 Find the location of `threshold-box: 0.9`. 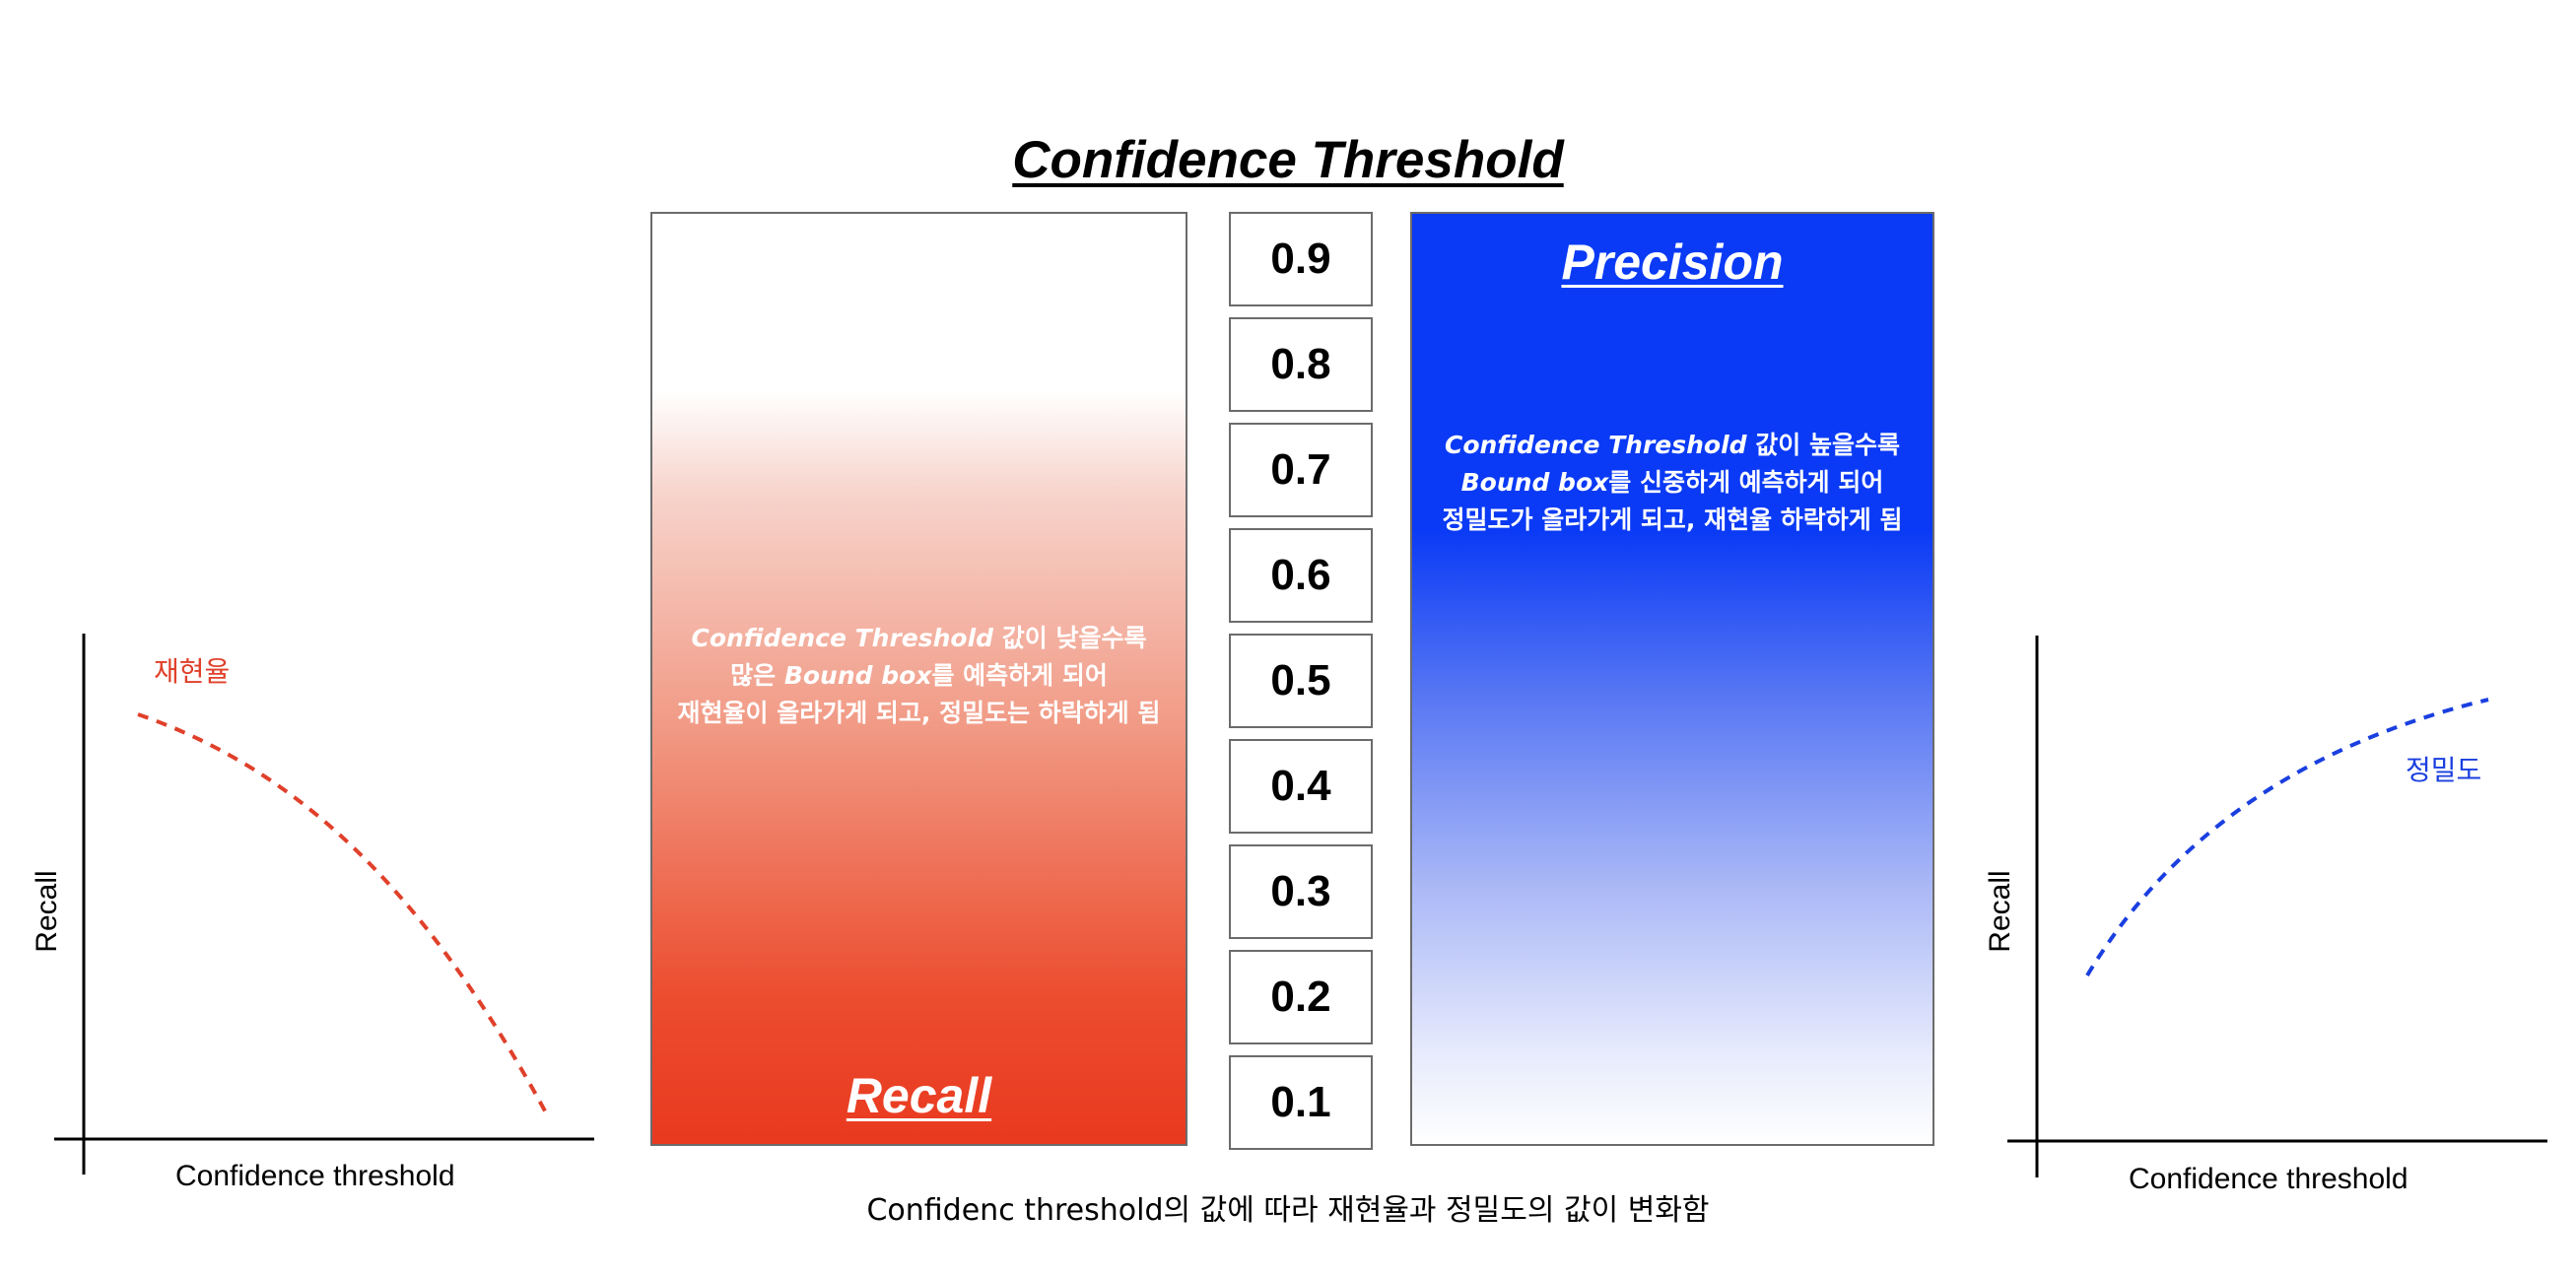

threshold-box: 0.9 is located at coordinates (1301, 259).